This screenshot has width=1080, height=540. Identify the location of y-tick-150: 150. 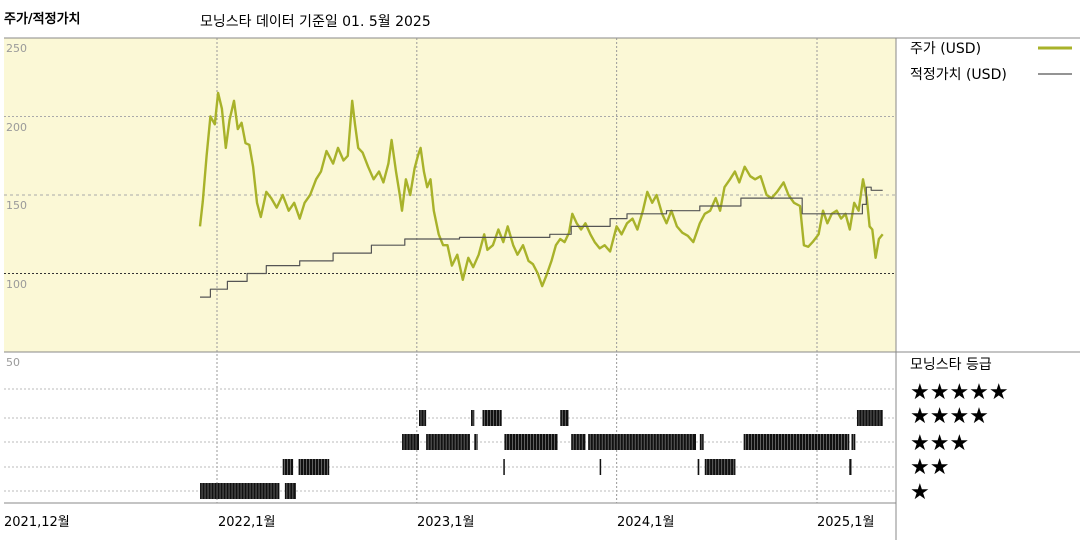
(16, 205).